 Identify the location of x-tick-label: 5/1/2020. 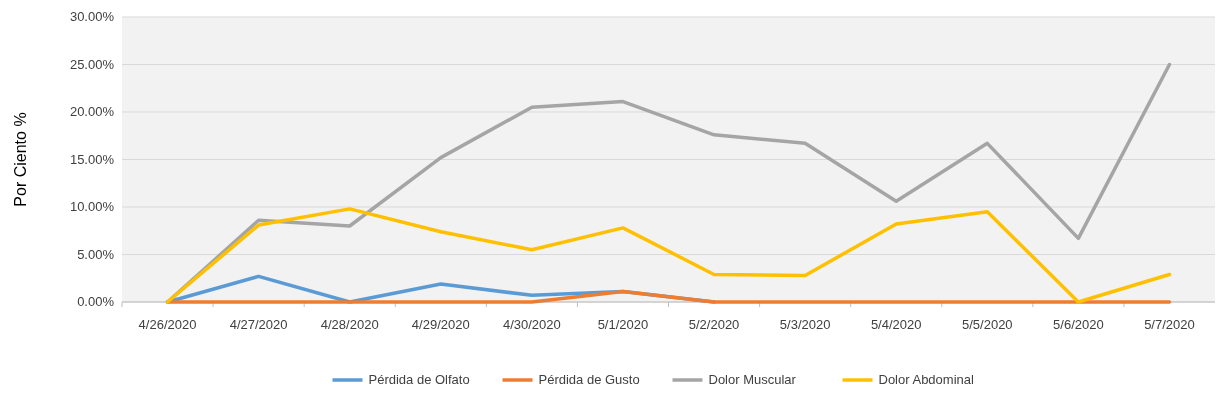
(623, 324).